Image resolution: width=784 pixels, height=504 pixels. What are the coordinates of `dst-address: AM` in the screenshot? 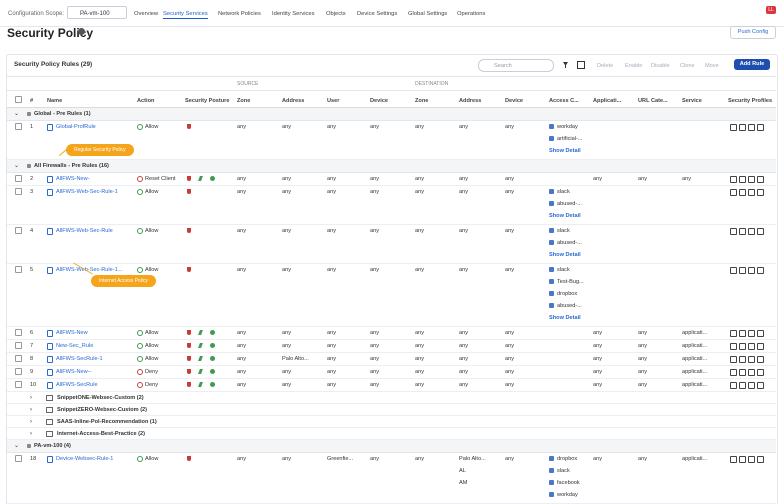 It's located at (463, 483).